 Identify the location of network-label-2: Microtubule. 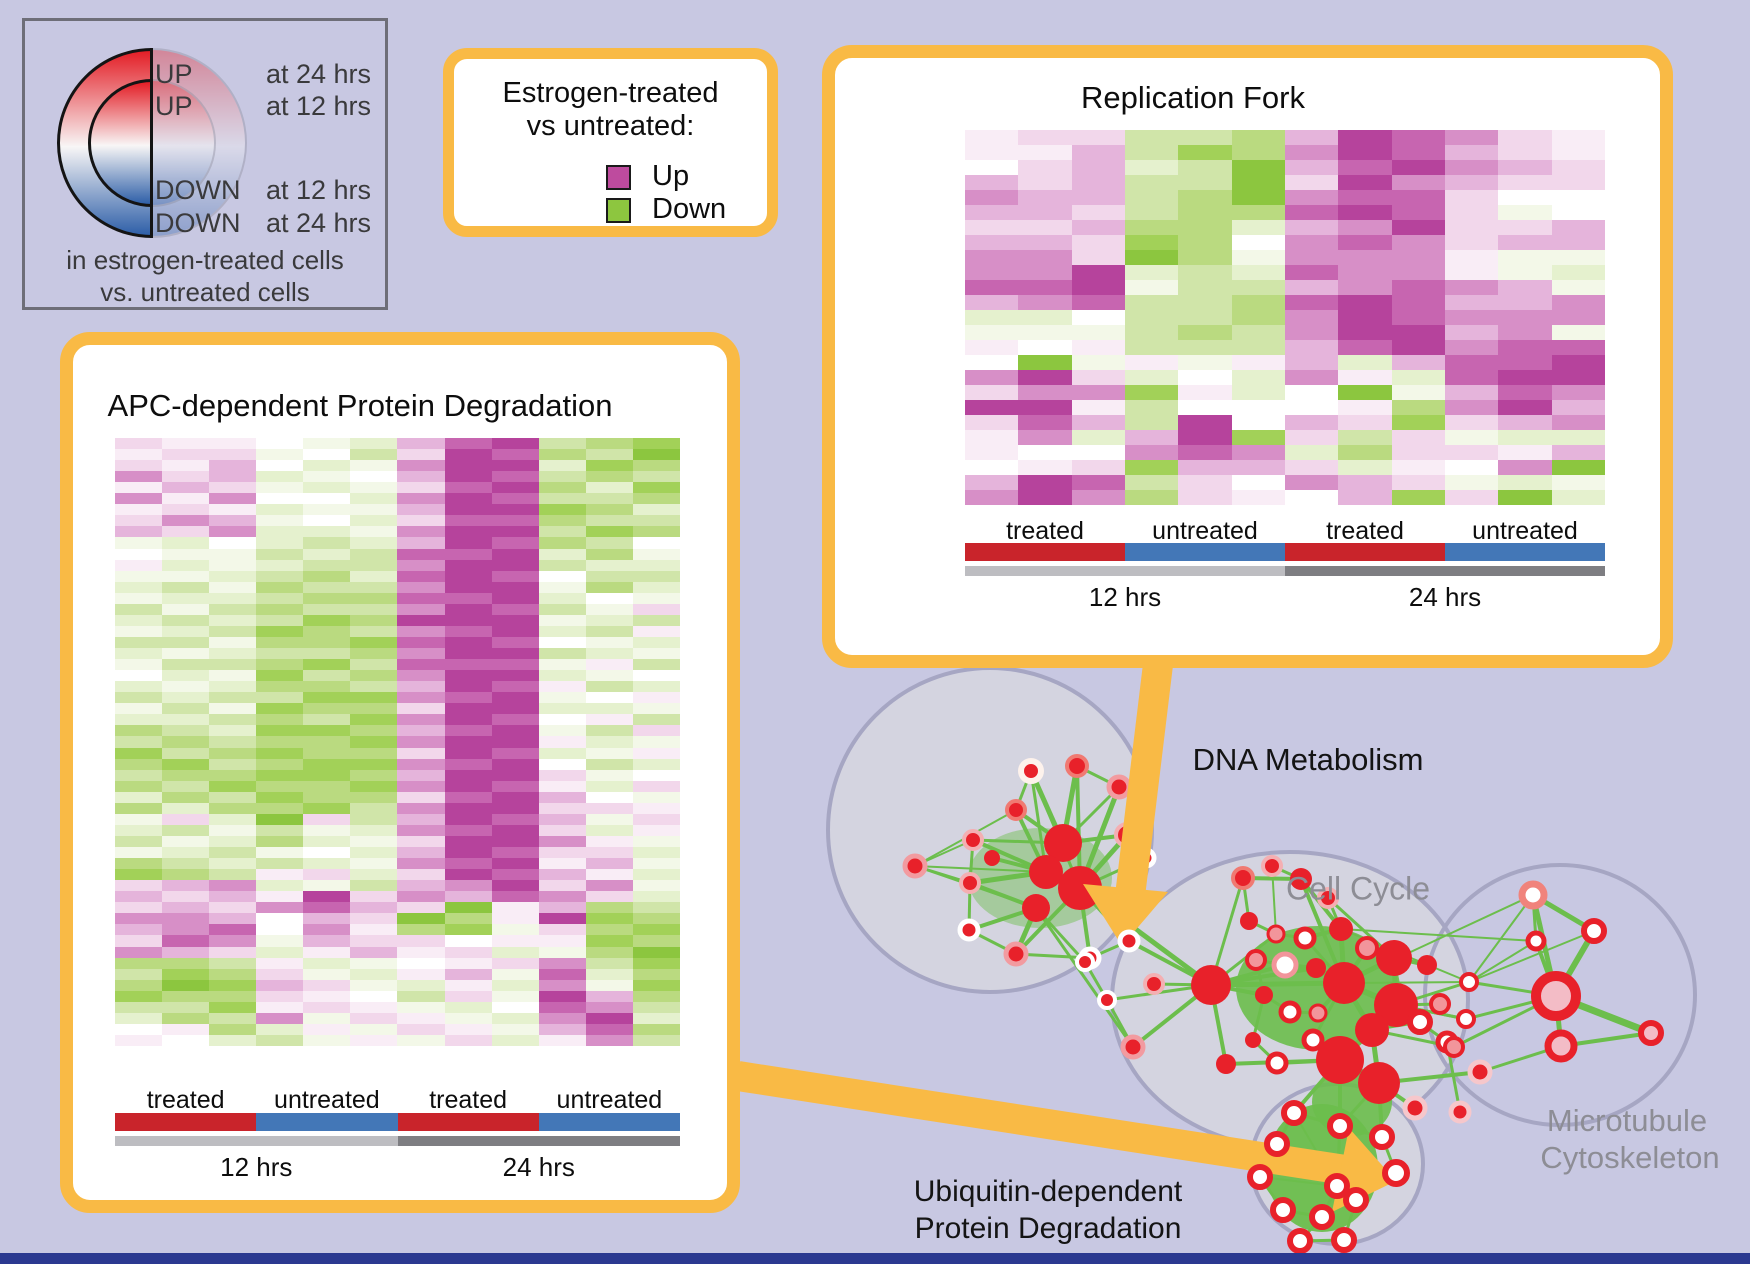
(1627, 1120).